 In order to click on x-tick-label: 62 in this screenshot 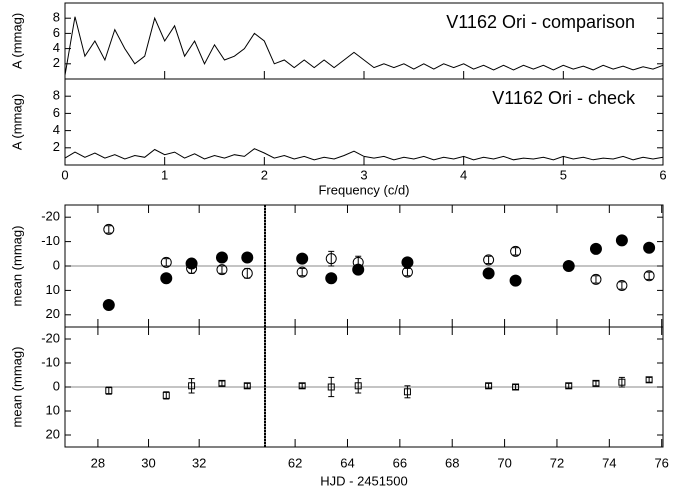, I will do `click(295, 462)`.